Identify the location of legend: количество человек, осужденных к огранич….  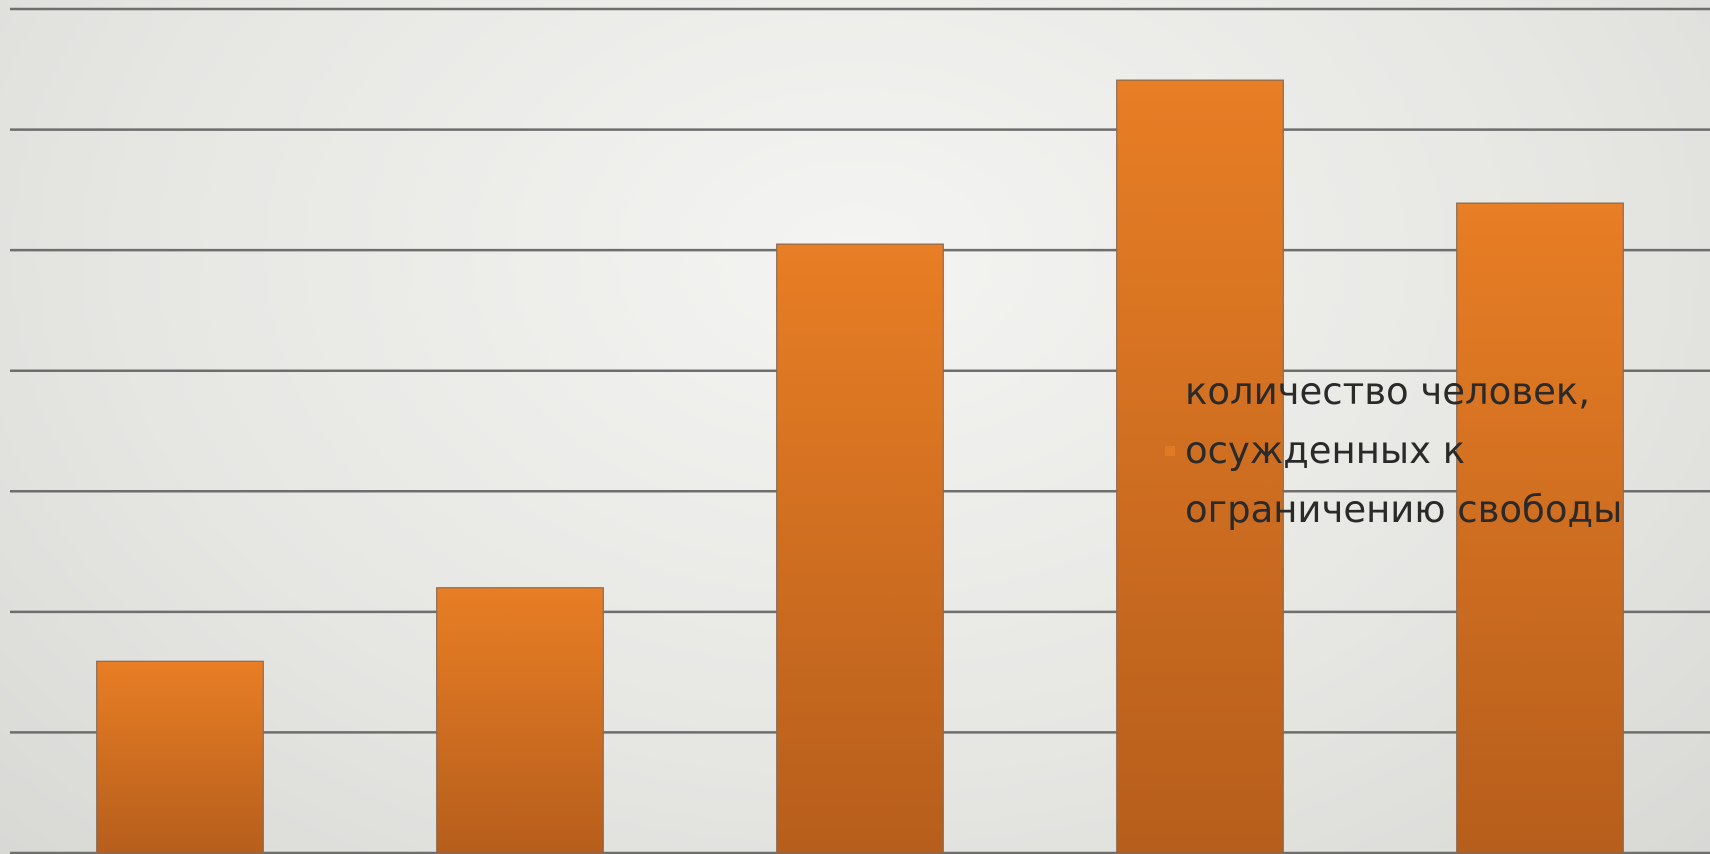
(1415, 450).